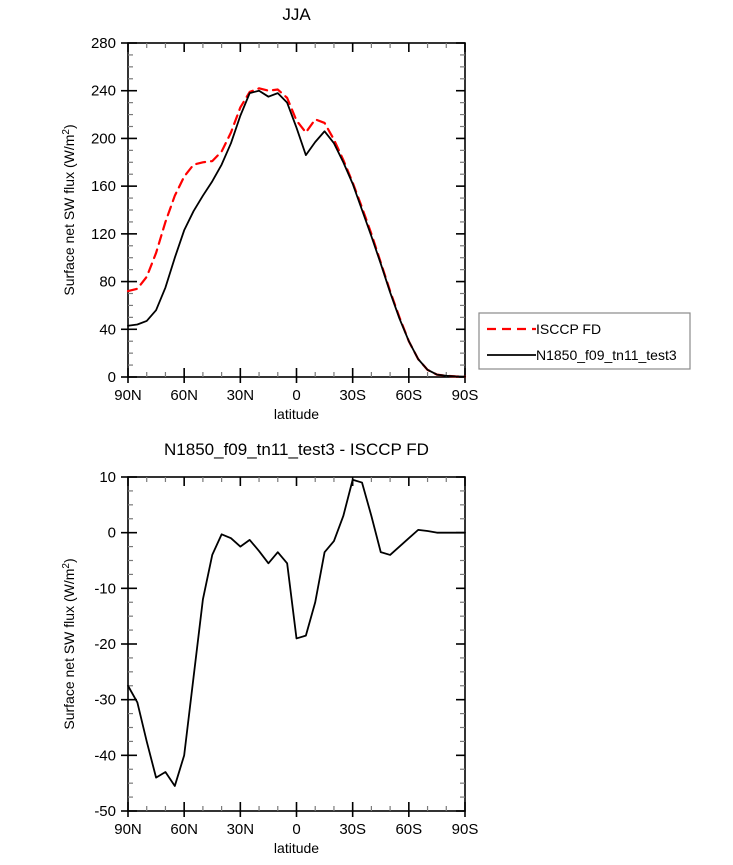 The height and width of the screenshot is (865, 733). What do you see at coordinates (105, 644) in the screenshot?
I see `y-tick-label: -20` at bounding box center [105, 644].